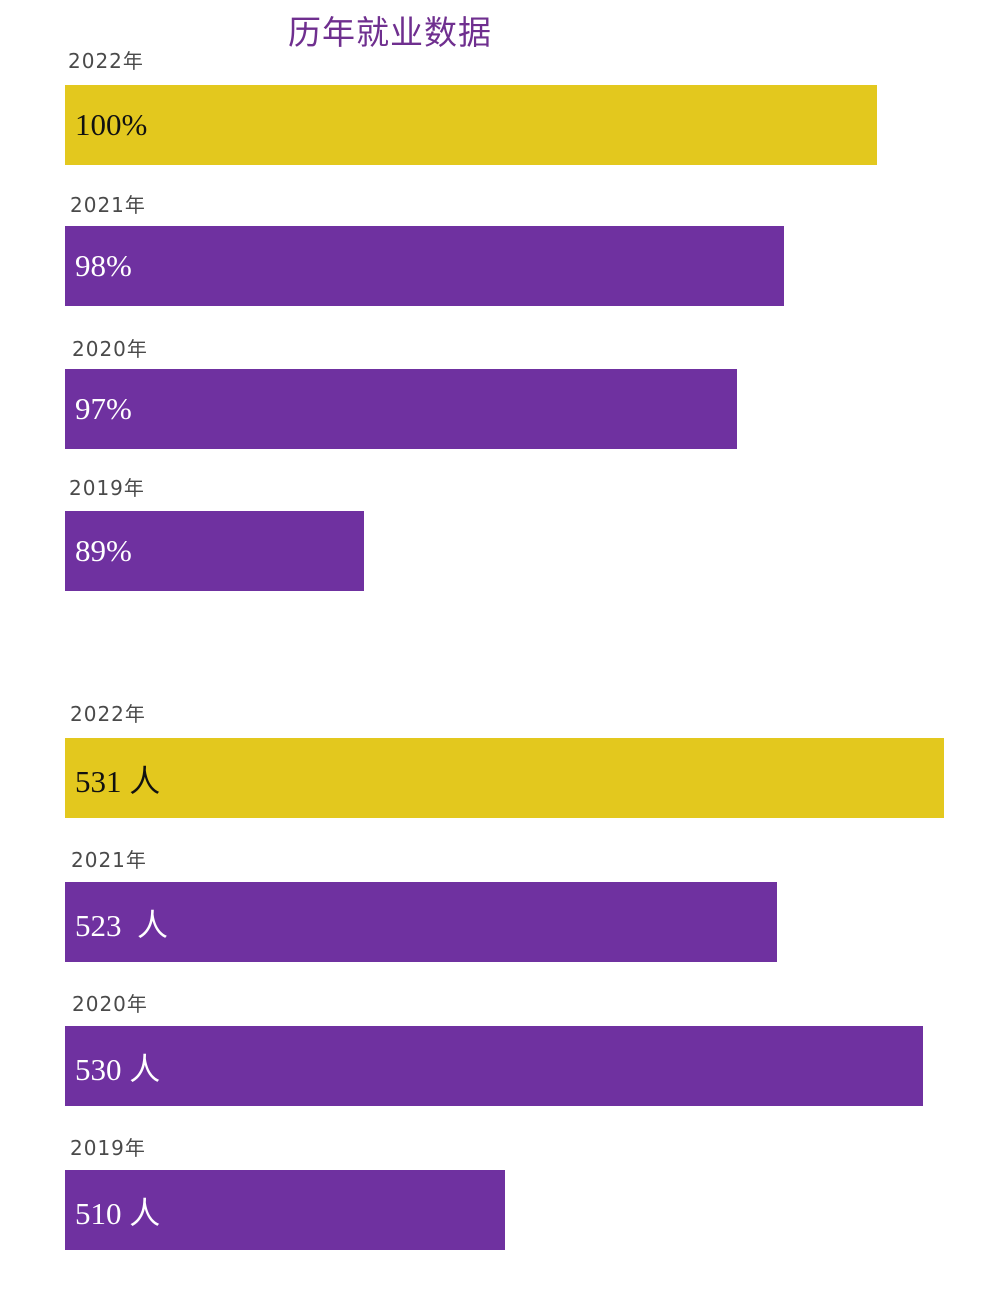  What do you see at coordinates (118, 1069) in the screenshot?
I see `count-bar-value-label: 530 人` at bounding box center [118, 1069].